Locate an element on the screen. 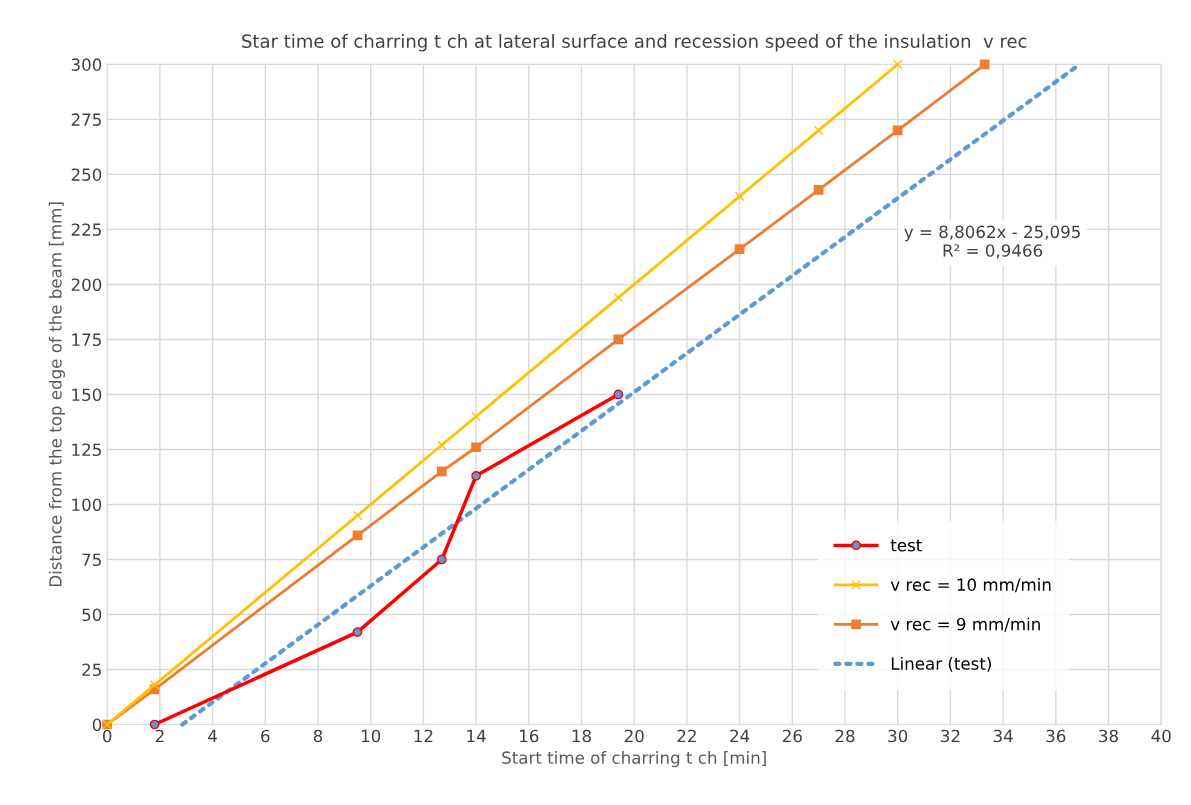 The height and width of the screenshot is (805, 1191). x-tick-label: 32 is located at coordinates (950, 736).